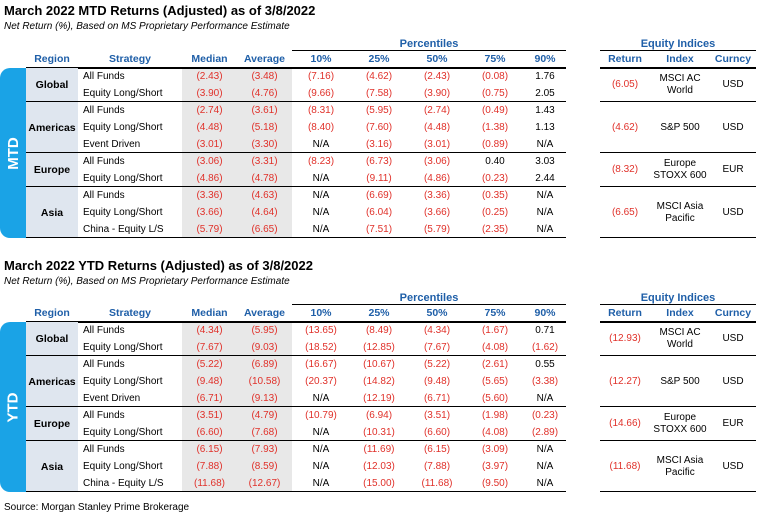  I want to click on index-return-cell: (12.93), so click(625, 338).